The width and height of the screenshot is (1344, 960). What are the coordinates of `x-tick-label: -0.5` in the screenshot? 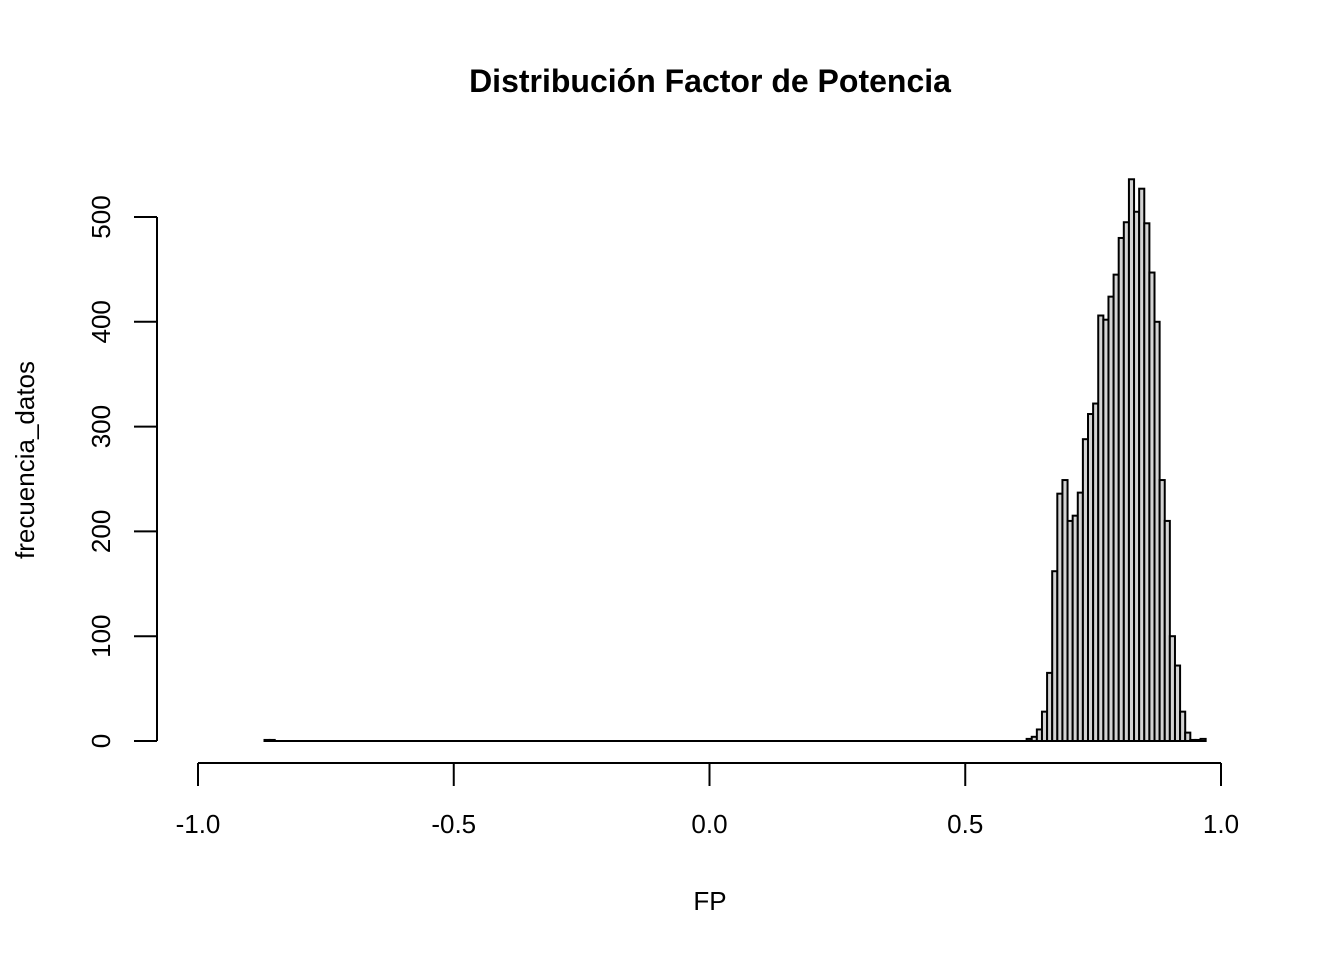 It's located at (453, 824).